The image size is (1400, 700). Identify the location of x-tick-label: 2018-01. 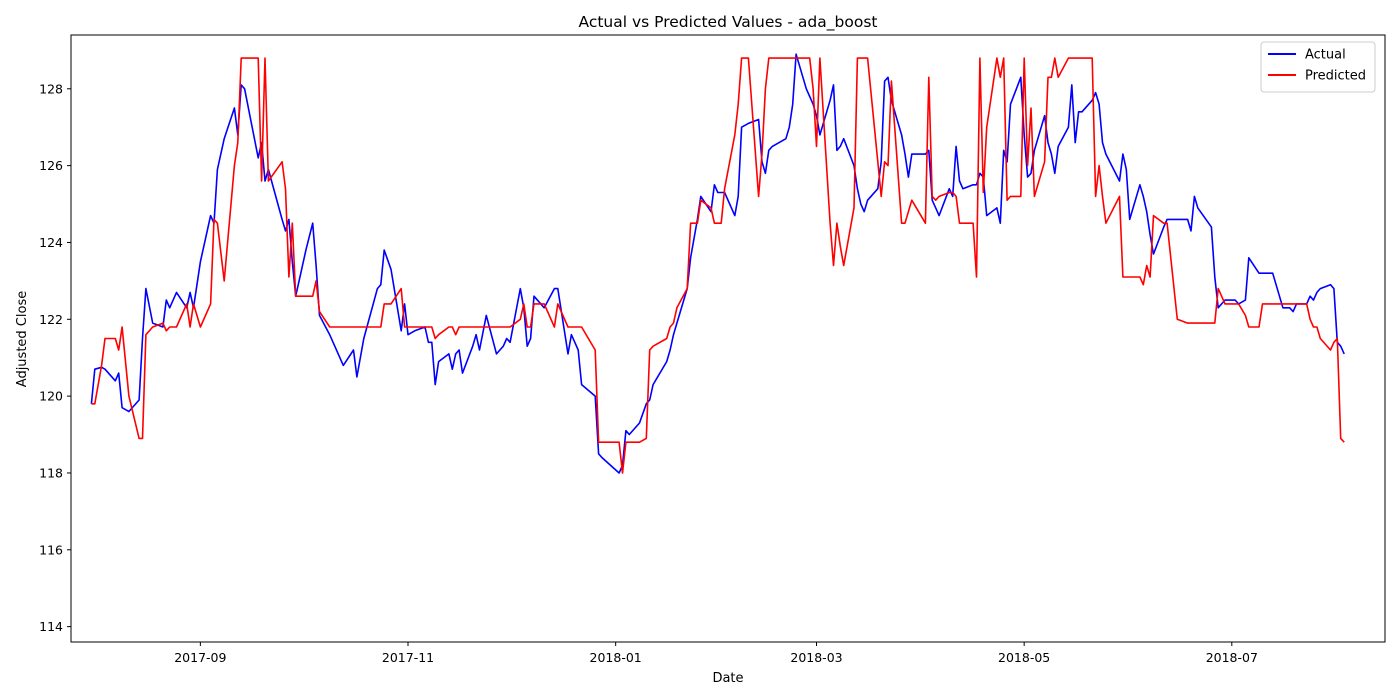
(616, 657).